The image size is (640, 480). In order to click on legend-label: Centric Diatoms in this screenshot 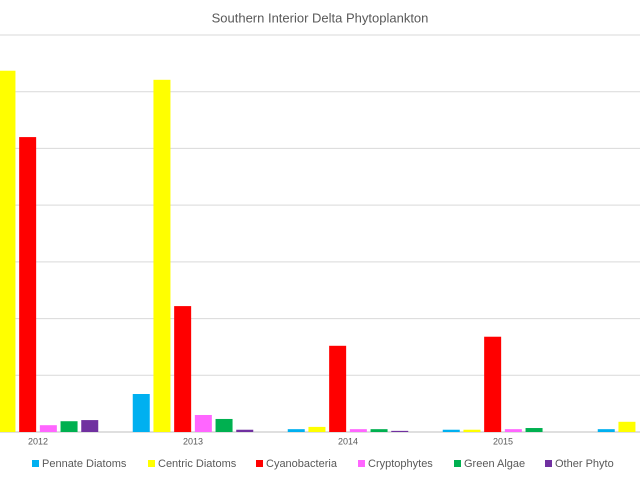, I will do `click(197, 464)`.